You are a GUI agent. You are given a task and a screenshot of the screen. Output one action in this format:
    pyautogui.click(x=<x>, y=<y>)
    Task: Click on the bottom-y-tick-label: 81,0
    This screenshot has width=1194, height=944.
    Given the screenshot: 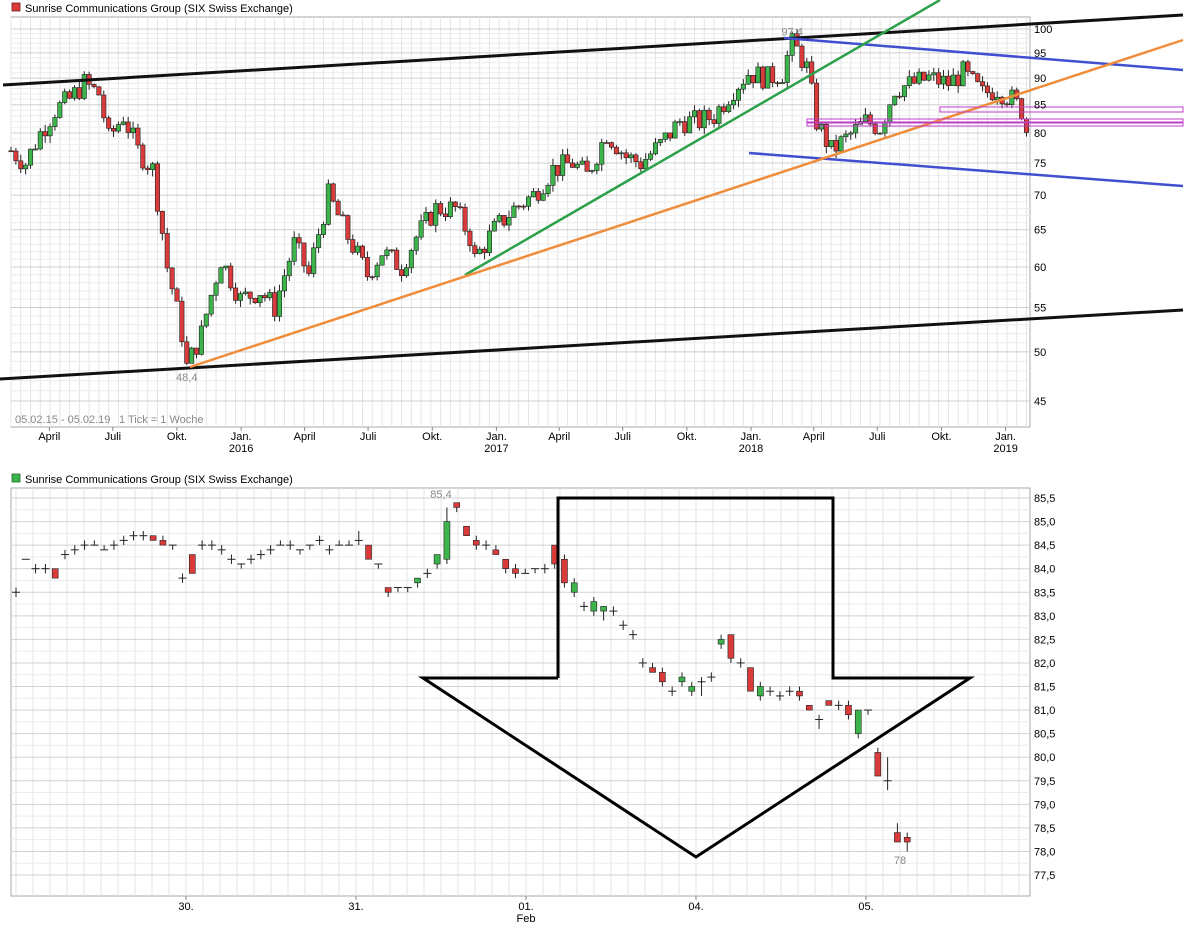 What is the action you would take?
    pyautogui.click(x=1044, y=711)
    